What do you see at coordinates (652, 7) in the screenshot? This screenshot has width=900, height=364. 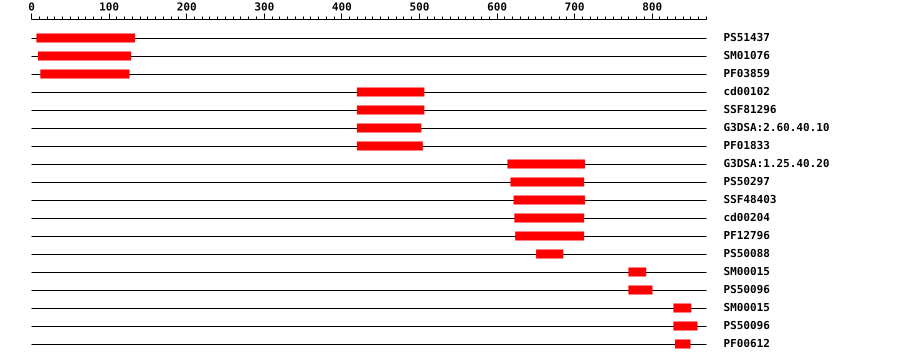 I see `x-tick-label: 800` at bounding box center [652, 7].